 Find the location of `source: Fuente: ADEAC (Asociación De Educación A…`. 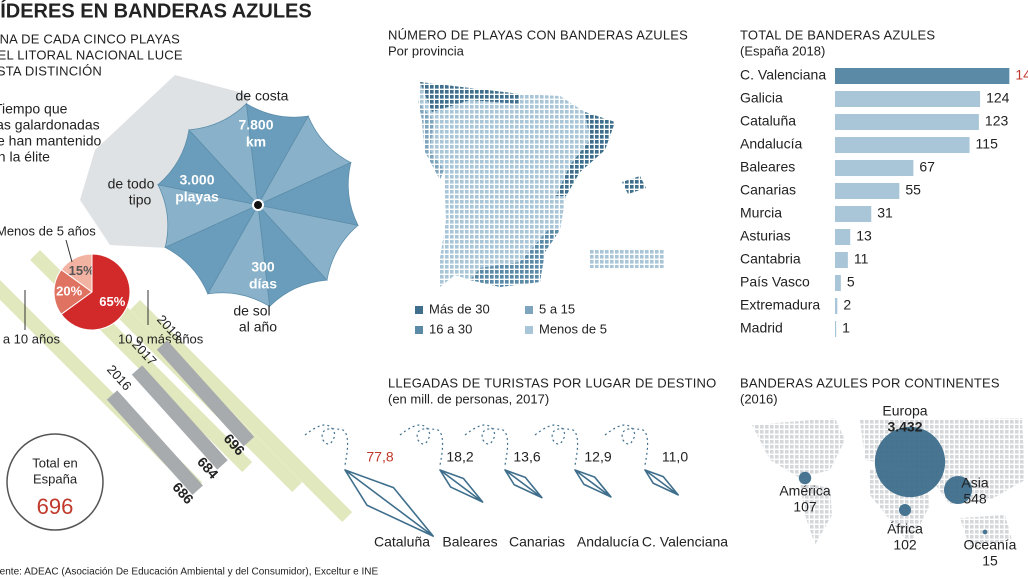

source: Fuente: ADEAC (Asociación De Educación A… is located at coordinates (189, 572).